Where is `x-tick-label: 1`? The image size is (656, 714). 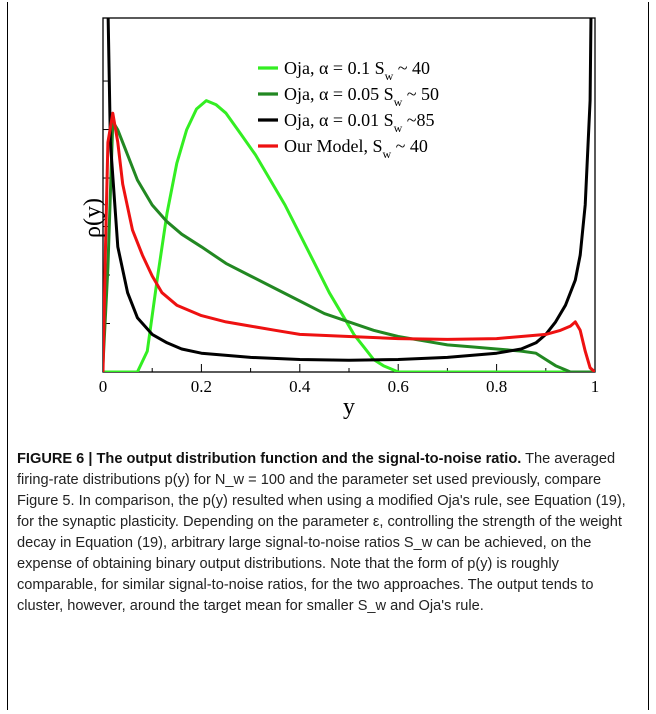
x-tick-label: 1 is located at coordinates (595, 386).